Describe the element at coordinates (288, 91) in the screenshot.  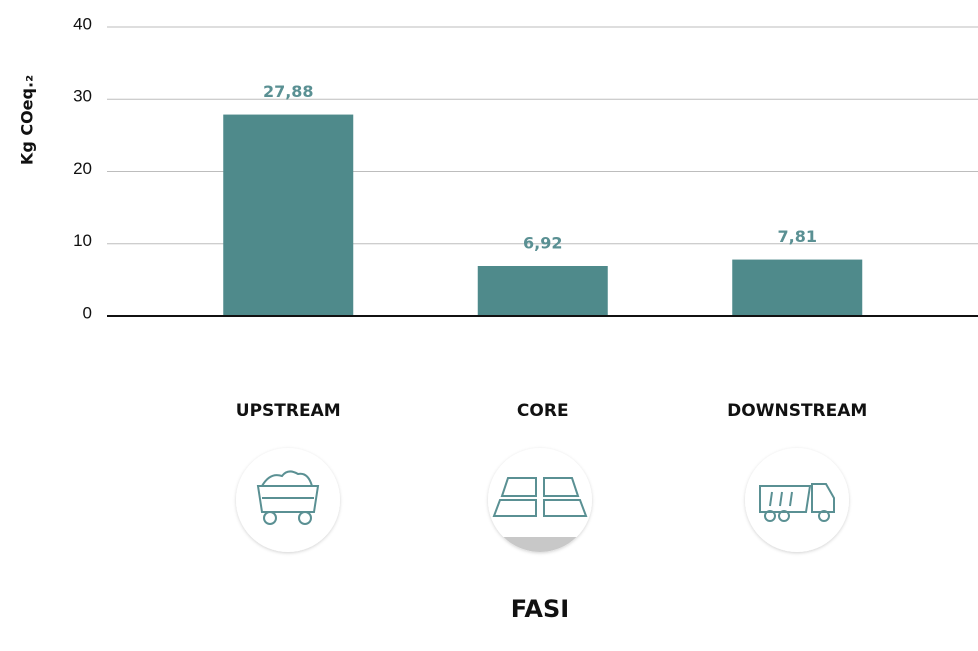
I see `value-label: 27,88` at that location.